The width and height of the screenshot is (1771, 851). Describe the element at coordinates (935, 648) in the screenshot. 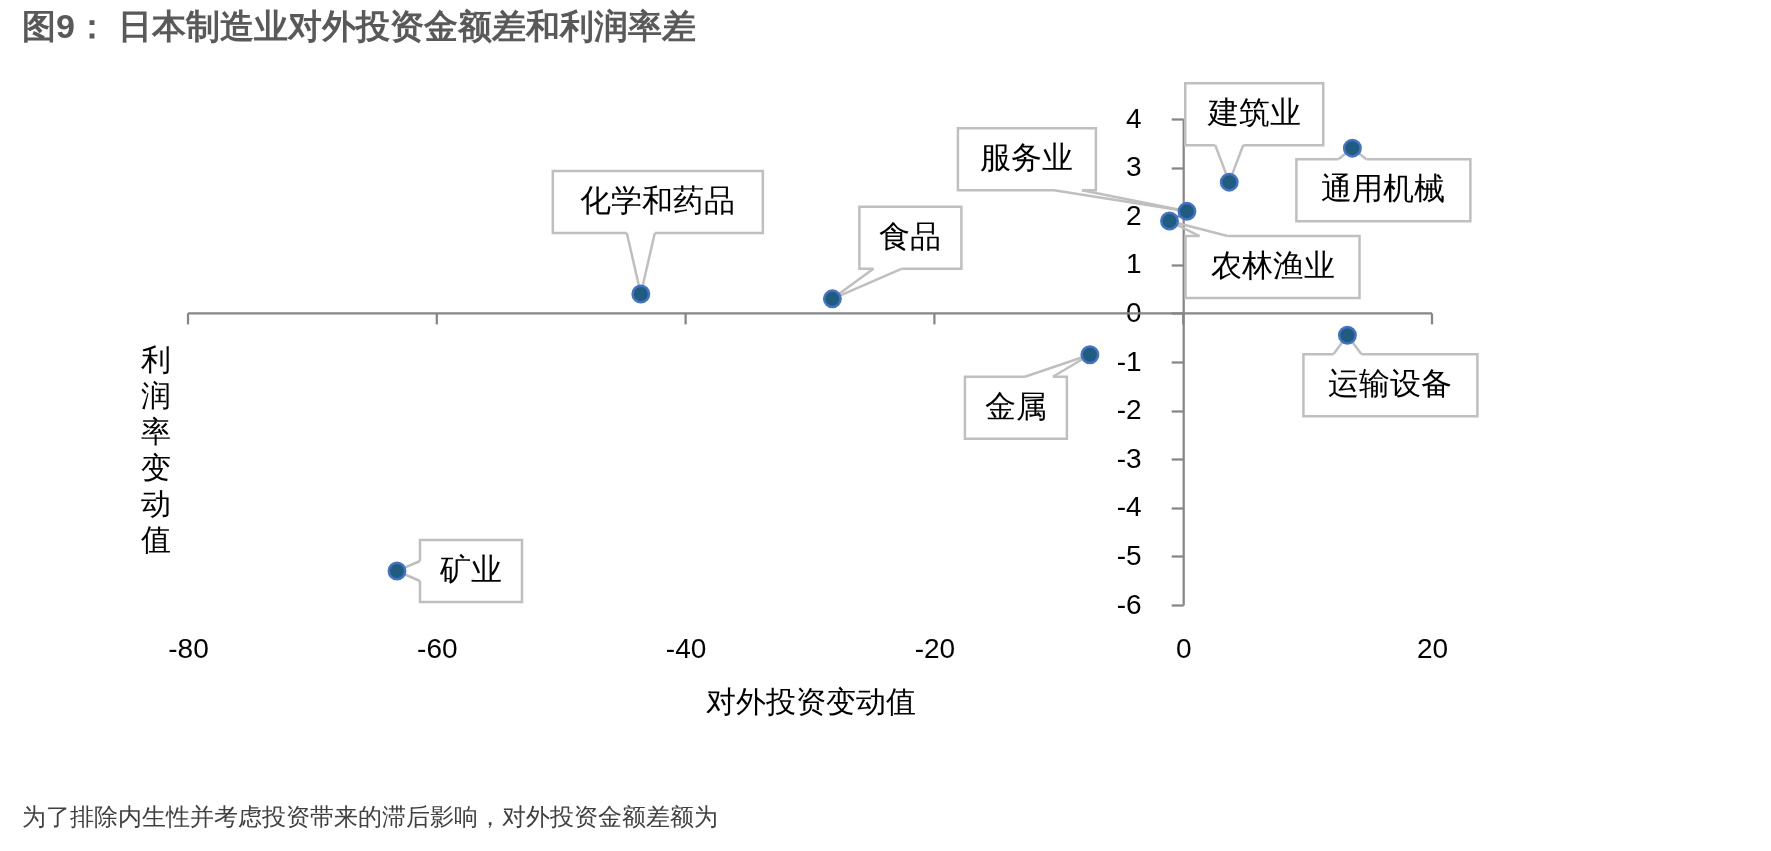

I see `x-tick-label: -20` at that location.